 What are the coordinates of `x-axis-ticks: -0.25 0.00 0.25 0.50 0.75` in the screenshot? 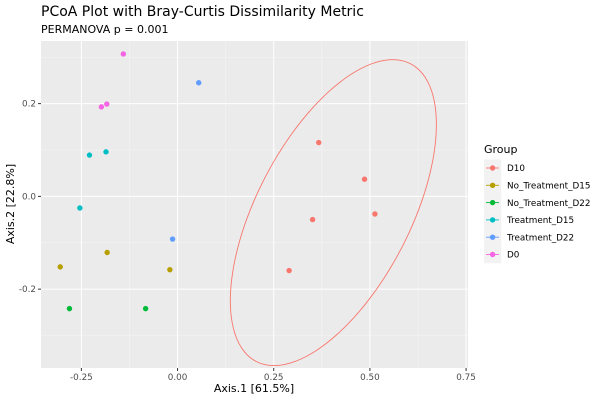 It's located at (273, 375).